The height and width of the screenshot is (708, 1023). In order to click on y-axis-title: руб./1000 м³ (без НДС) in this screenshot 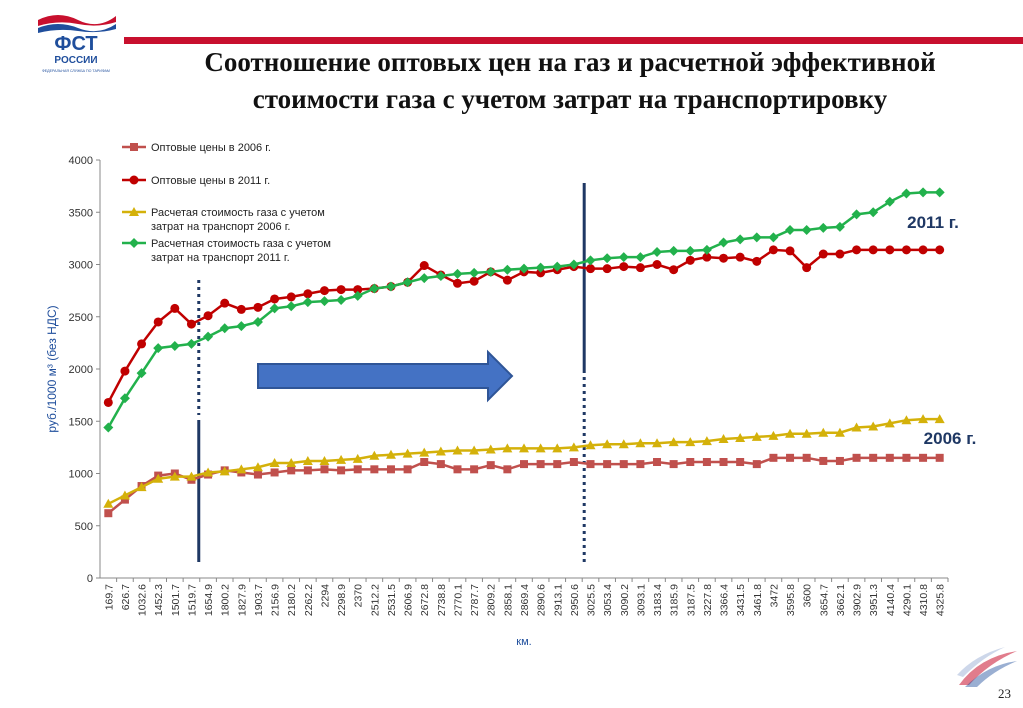, I will do `click(52, 368)`.